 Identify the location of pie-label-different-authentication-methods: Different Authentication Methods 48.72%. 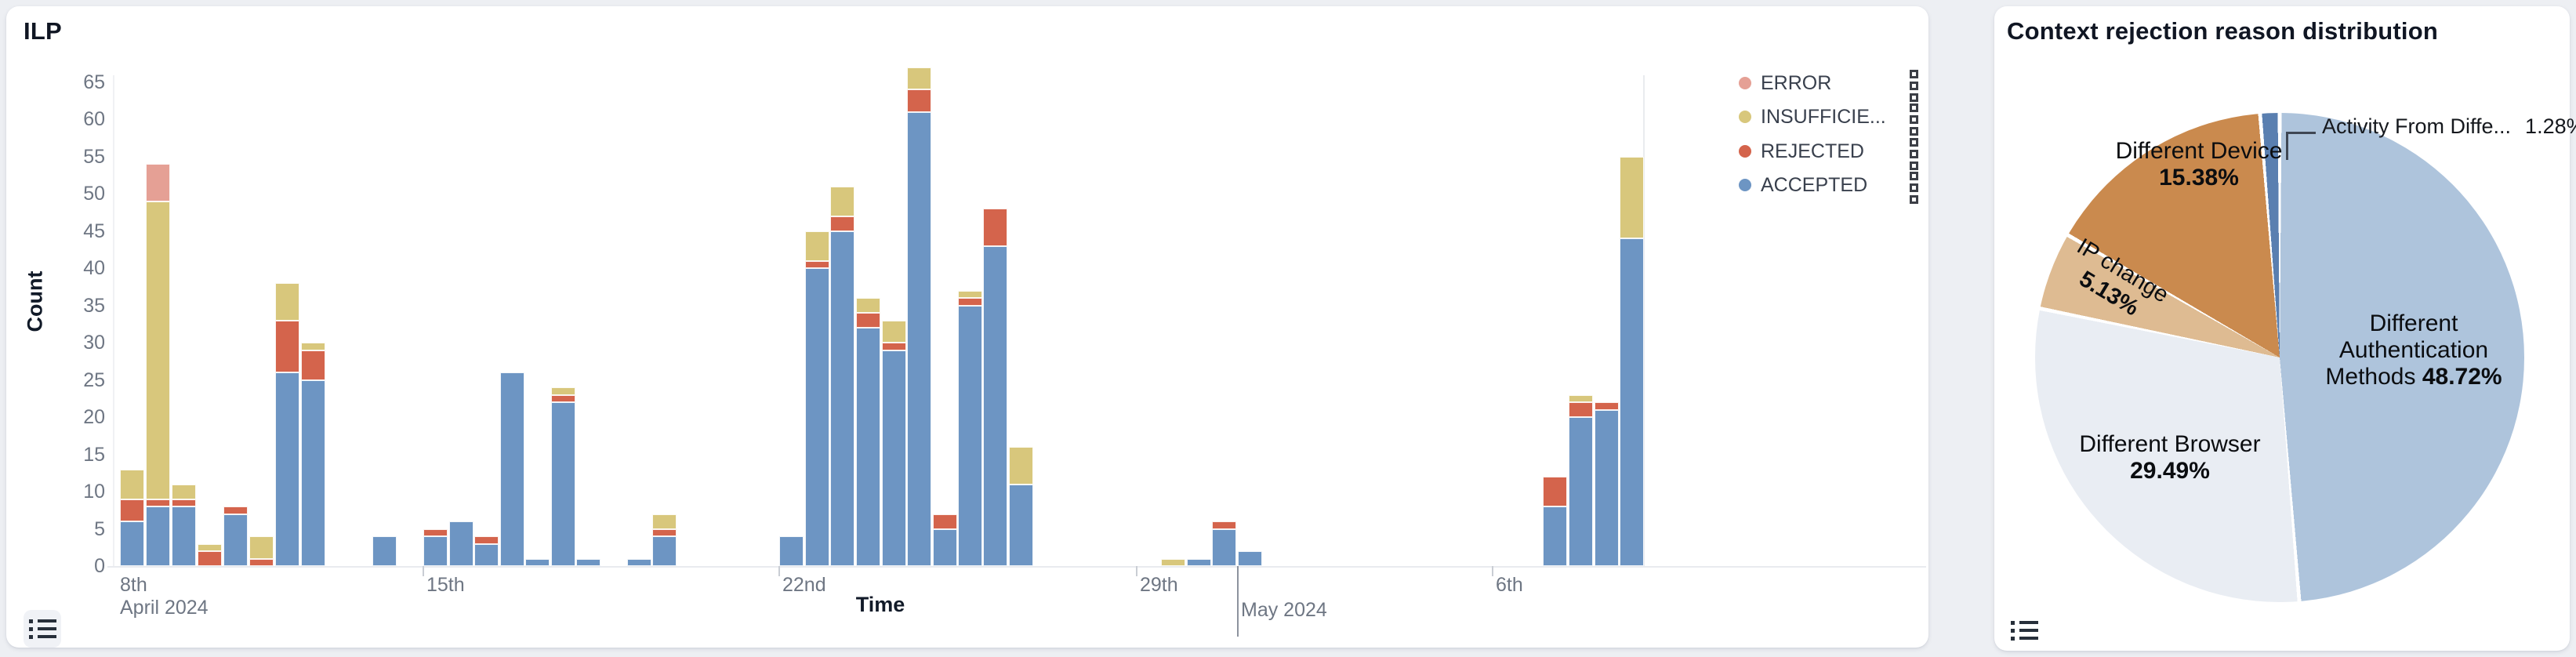
(2413, 350).